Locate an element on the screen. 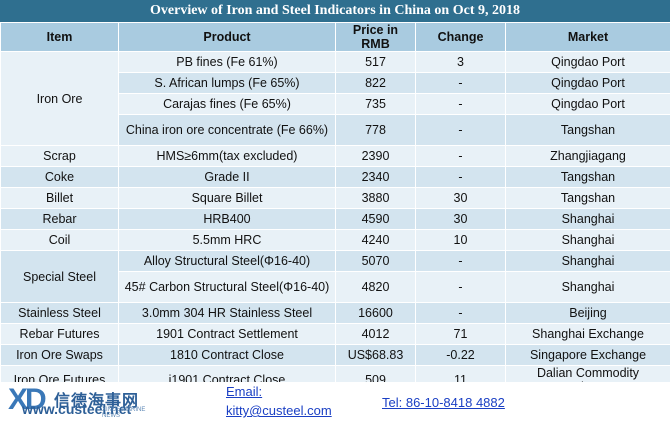 This screenshot has width=670, height=422. header-item: Item is located at coordinates (59, 37).